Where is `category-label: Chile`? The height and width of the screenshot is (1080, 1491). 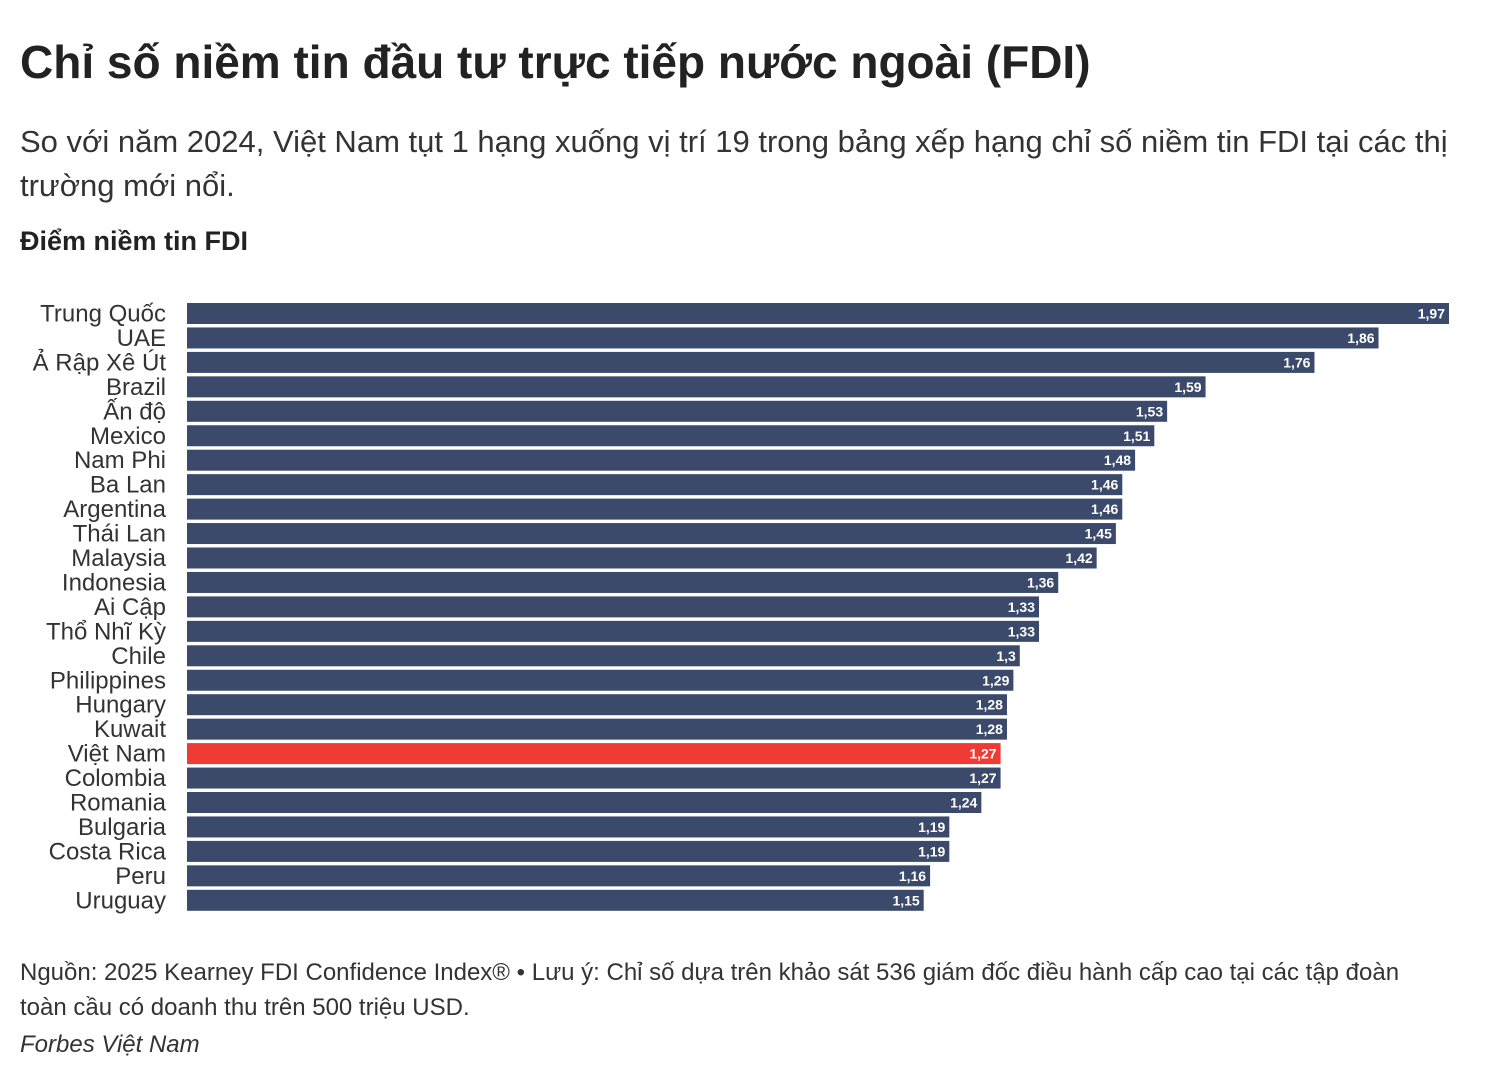 category-label: Chile is located at coordinates (138, 656).